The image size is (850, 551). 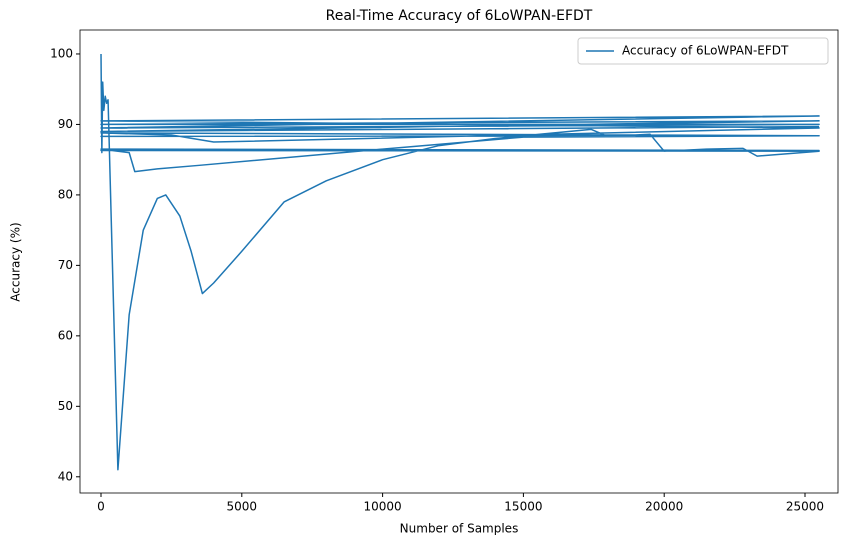 I want to click on y-tick-label: 100, so click(x=61, y=53).